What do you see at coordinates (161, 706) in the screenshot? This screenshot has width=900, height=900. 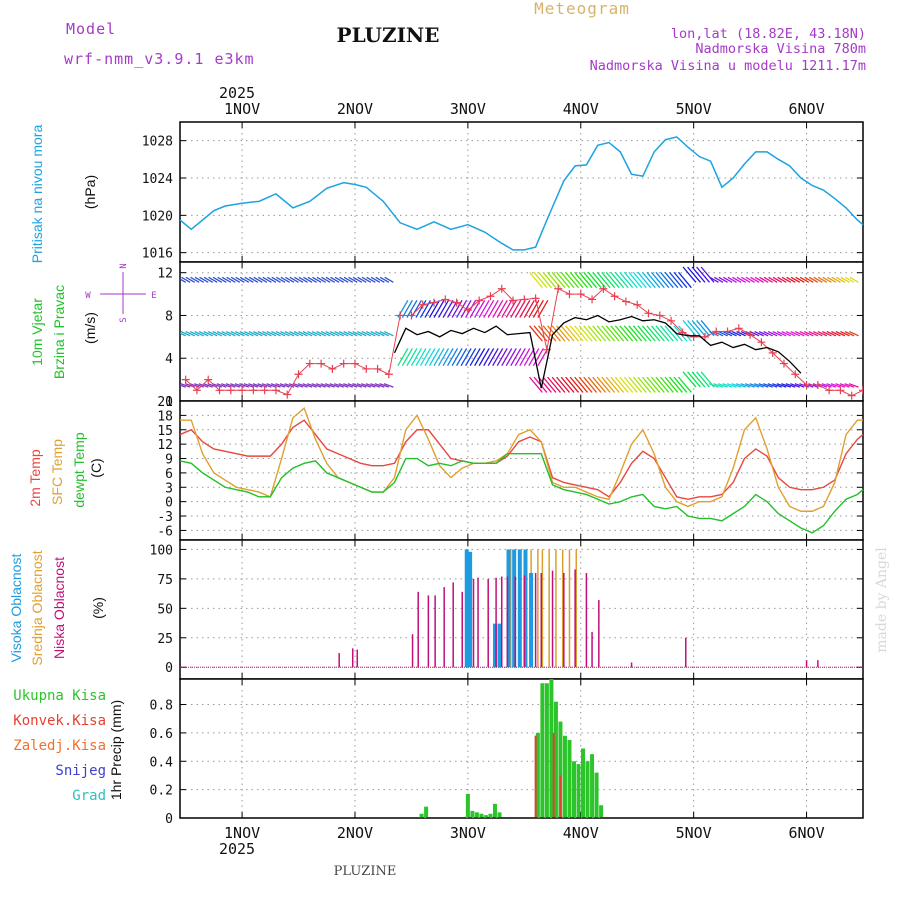 I see `precip-ytick-label: 0.8` at bounding box center [161, 706].